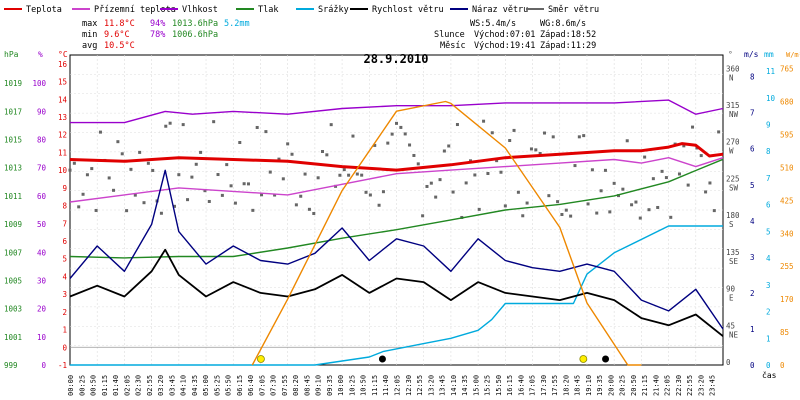 This screenshot has height=400, width=800. Describe the element at coordinates (734, 114) in the screenshot. I see `deg-dir-label: NW` at that location.